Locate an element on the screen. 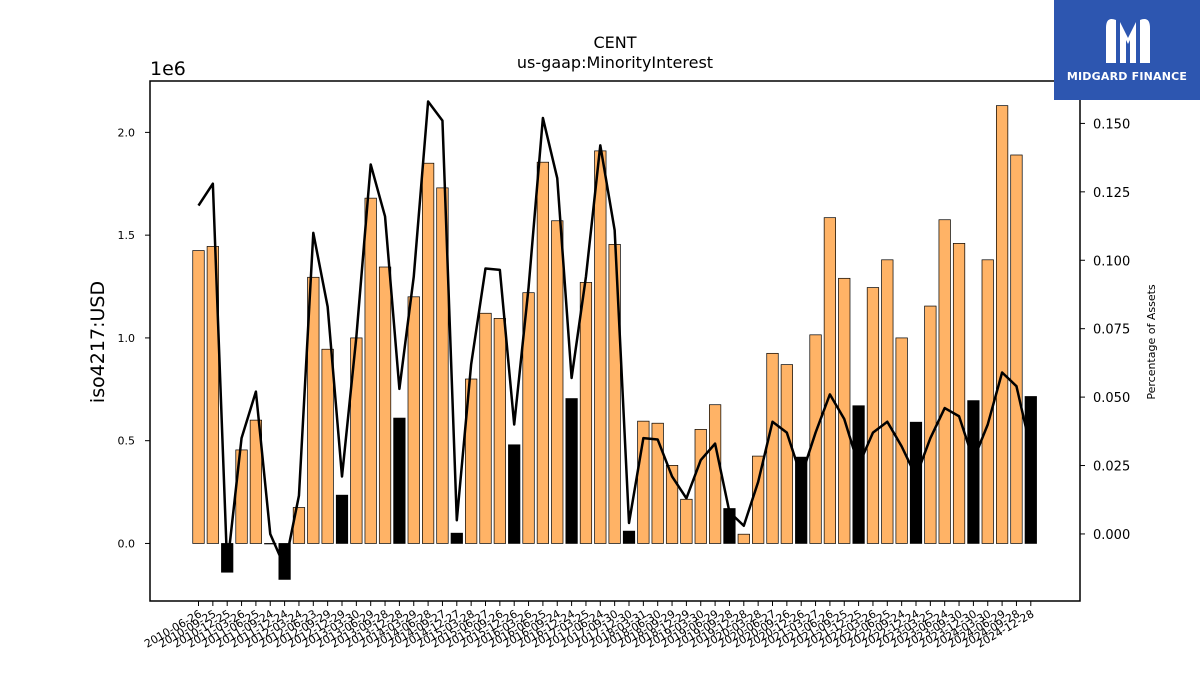  y-tick-label: 2.0 is located at coordinates (127, 132).